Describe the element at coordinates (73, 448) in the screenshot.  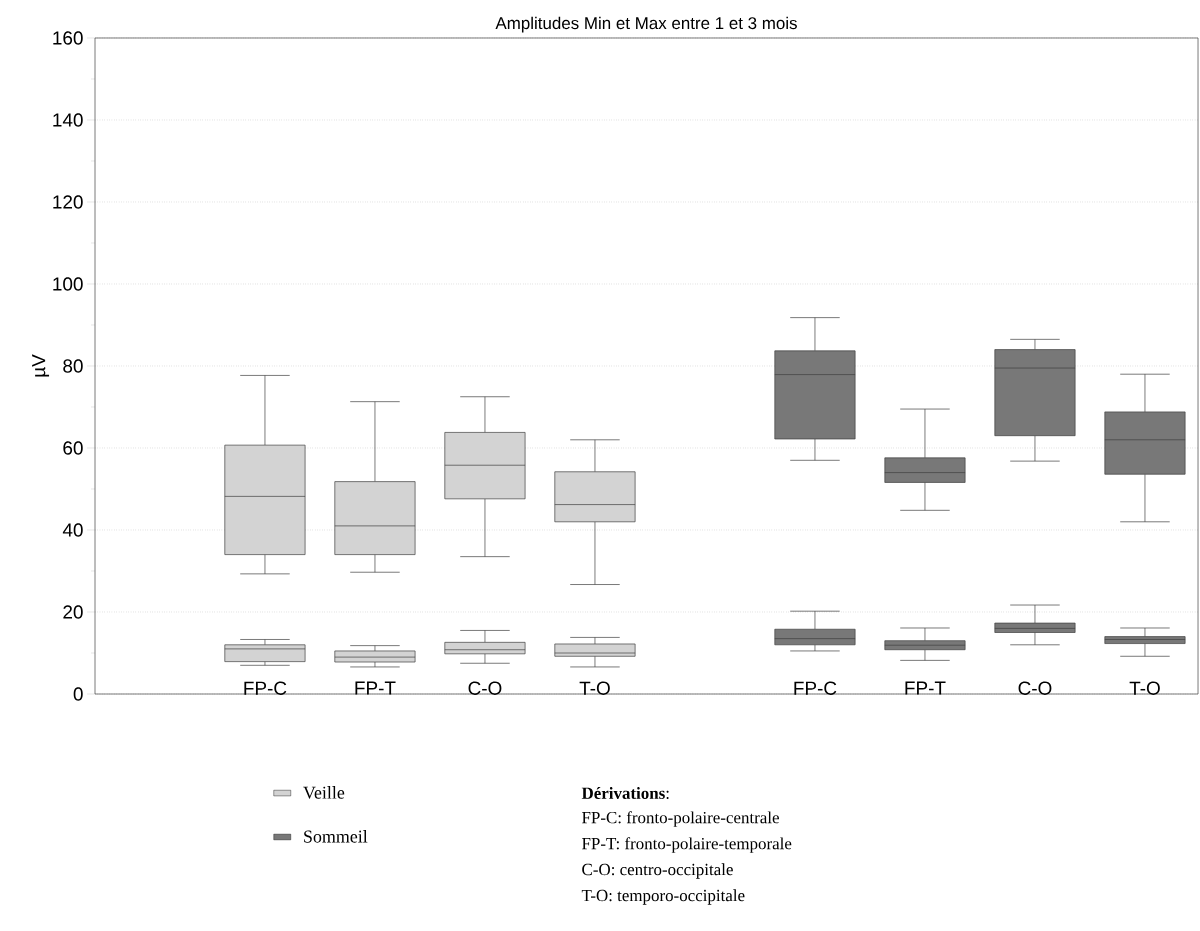
I see `y-tick-label: 60` at that location.